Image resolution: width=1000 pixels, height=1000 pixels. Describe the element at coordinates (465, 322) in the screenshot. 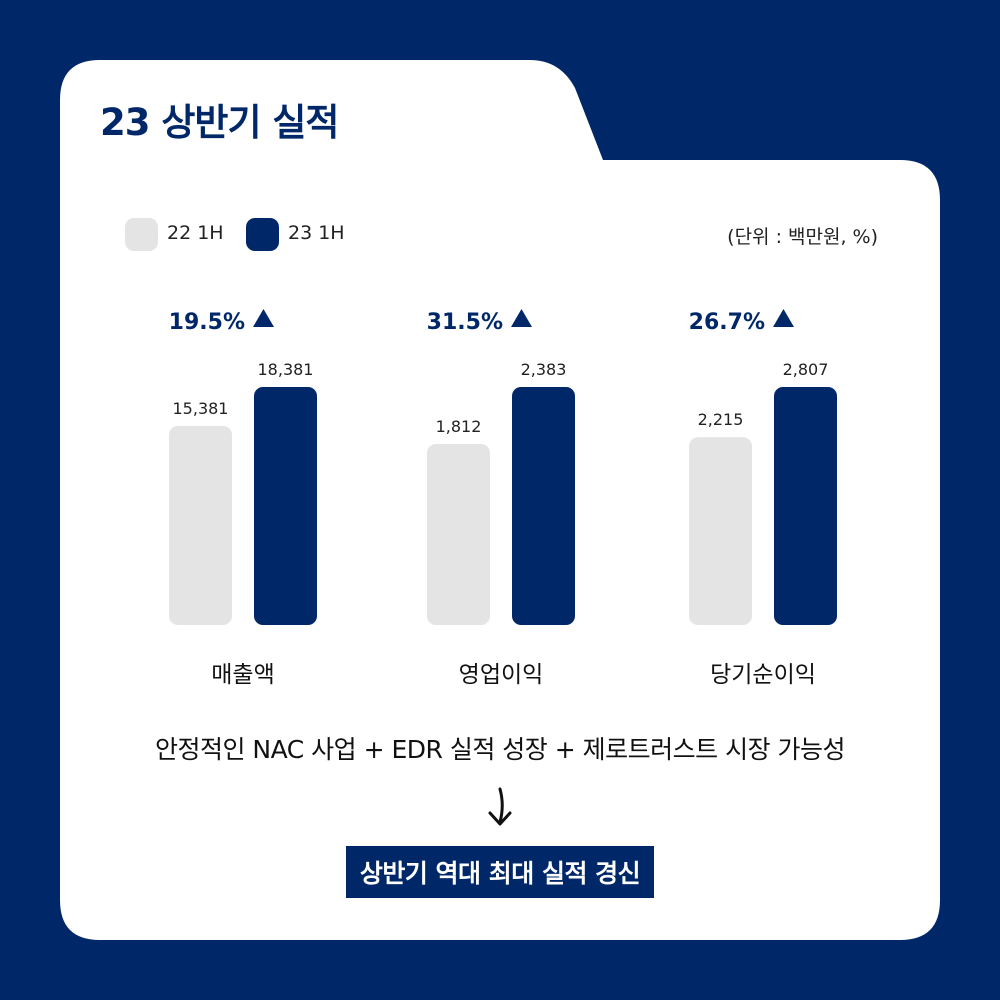

I see `growth-label-1: 31.5%` at that location.